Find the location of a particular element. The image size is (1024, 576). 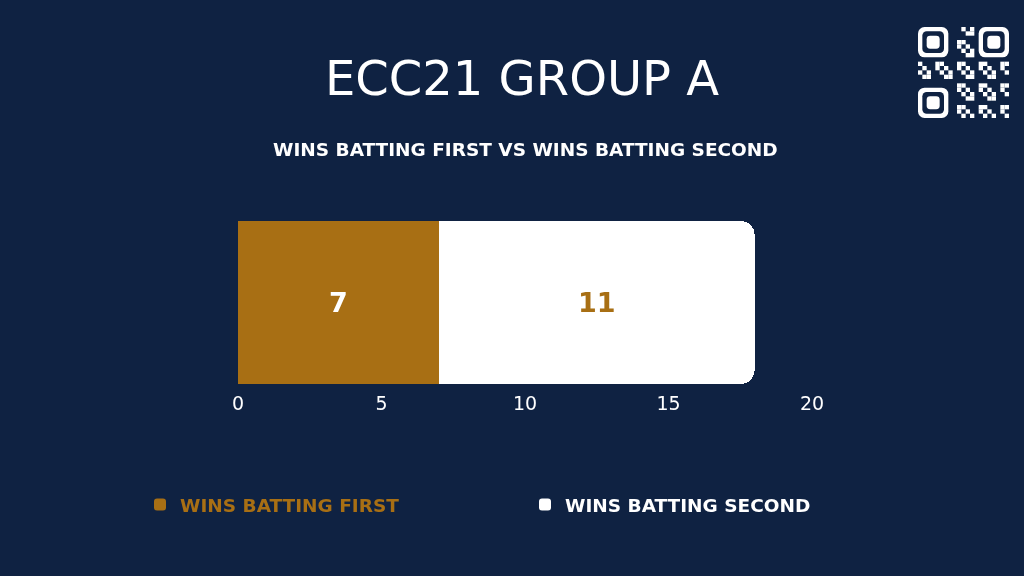

x-tick-label: 20 is located at coordinates (812, 403).